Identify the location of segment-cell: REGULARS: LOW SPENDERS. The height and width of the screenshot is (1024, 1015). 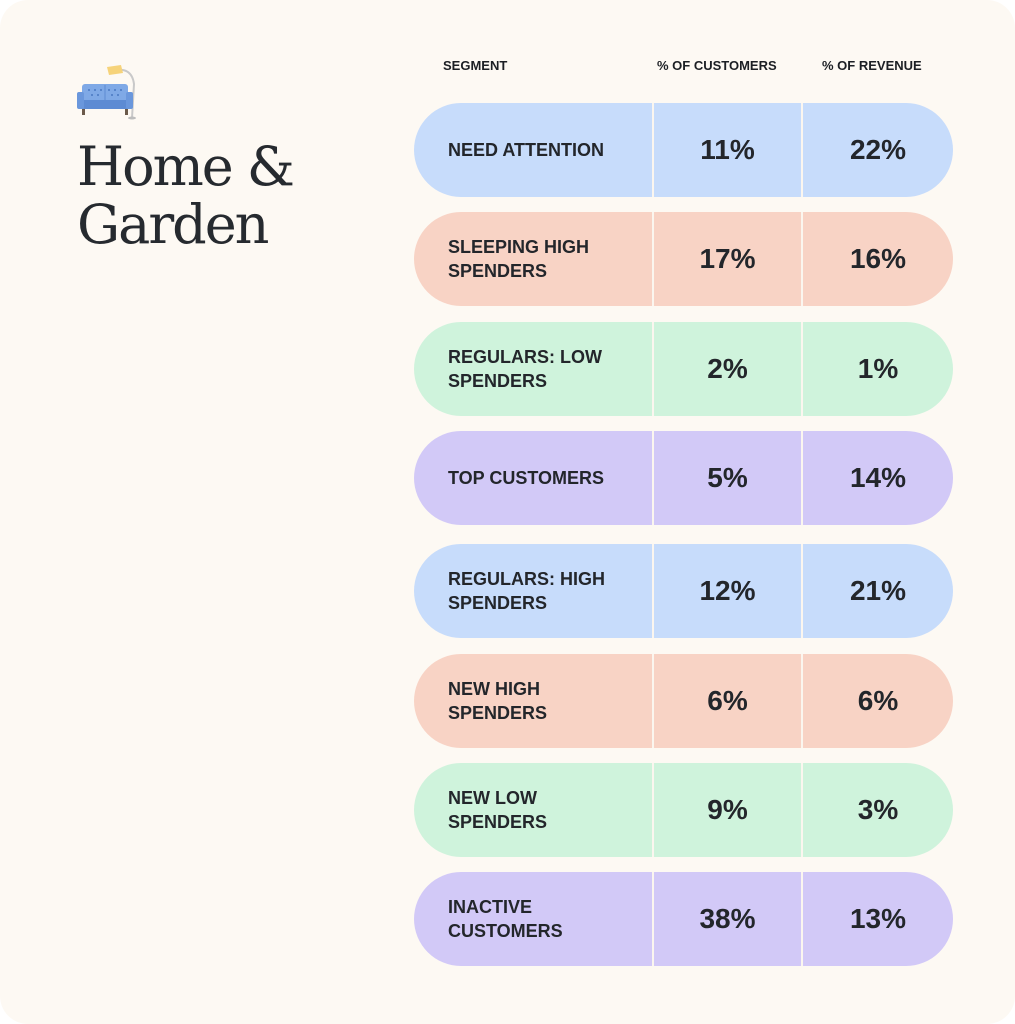
(533, 369).